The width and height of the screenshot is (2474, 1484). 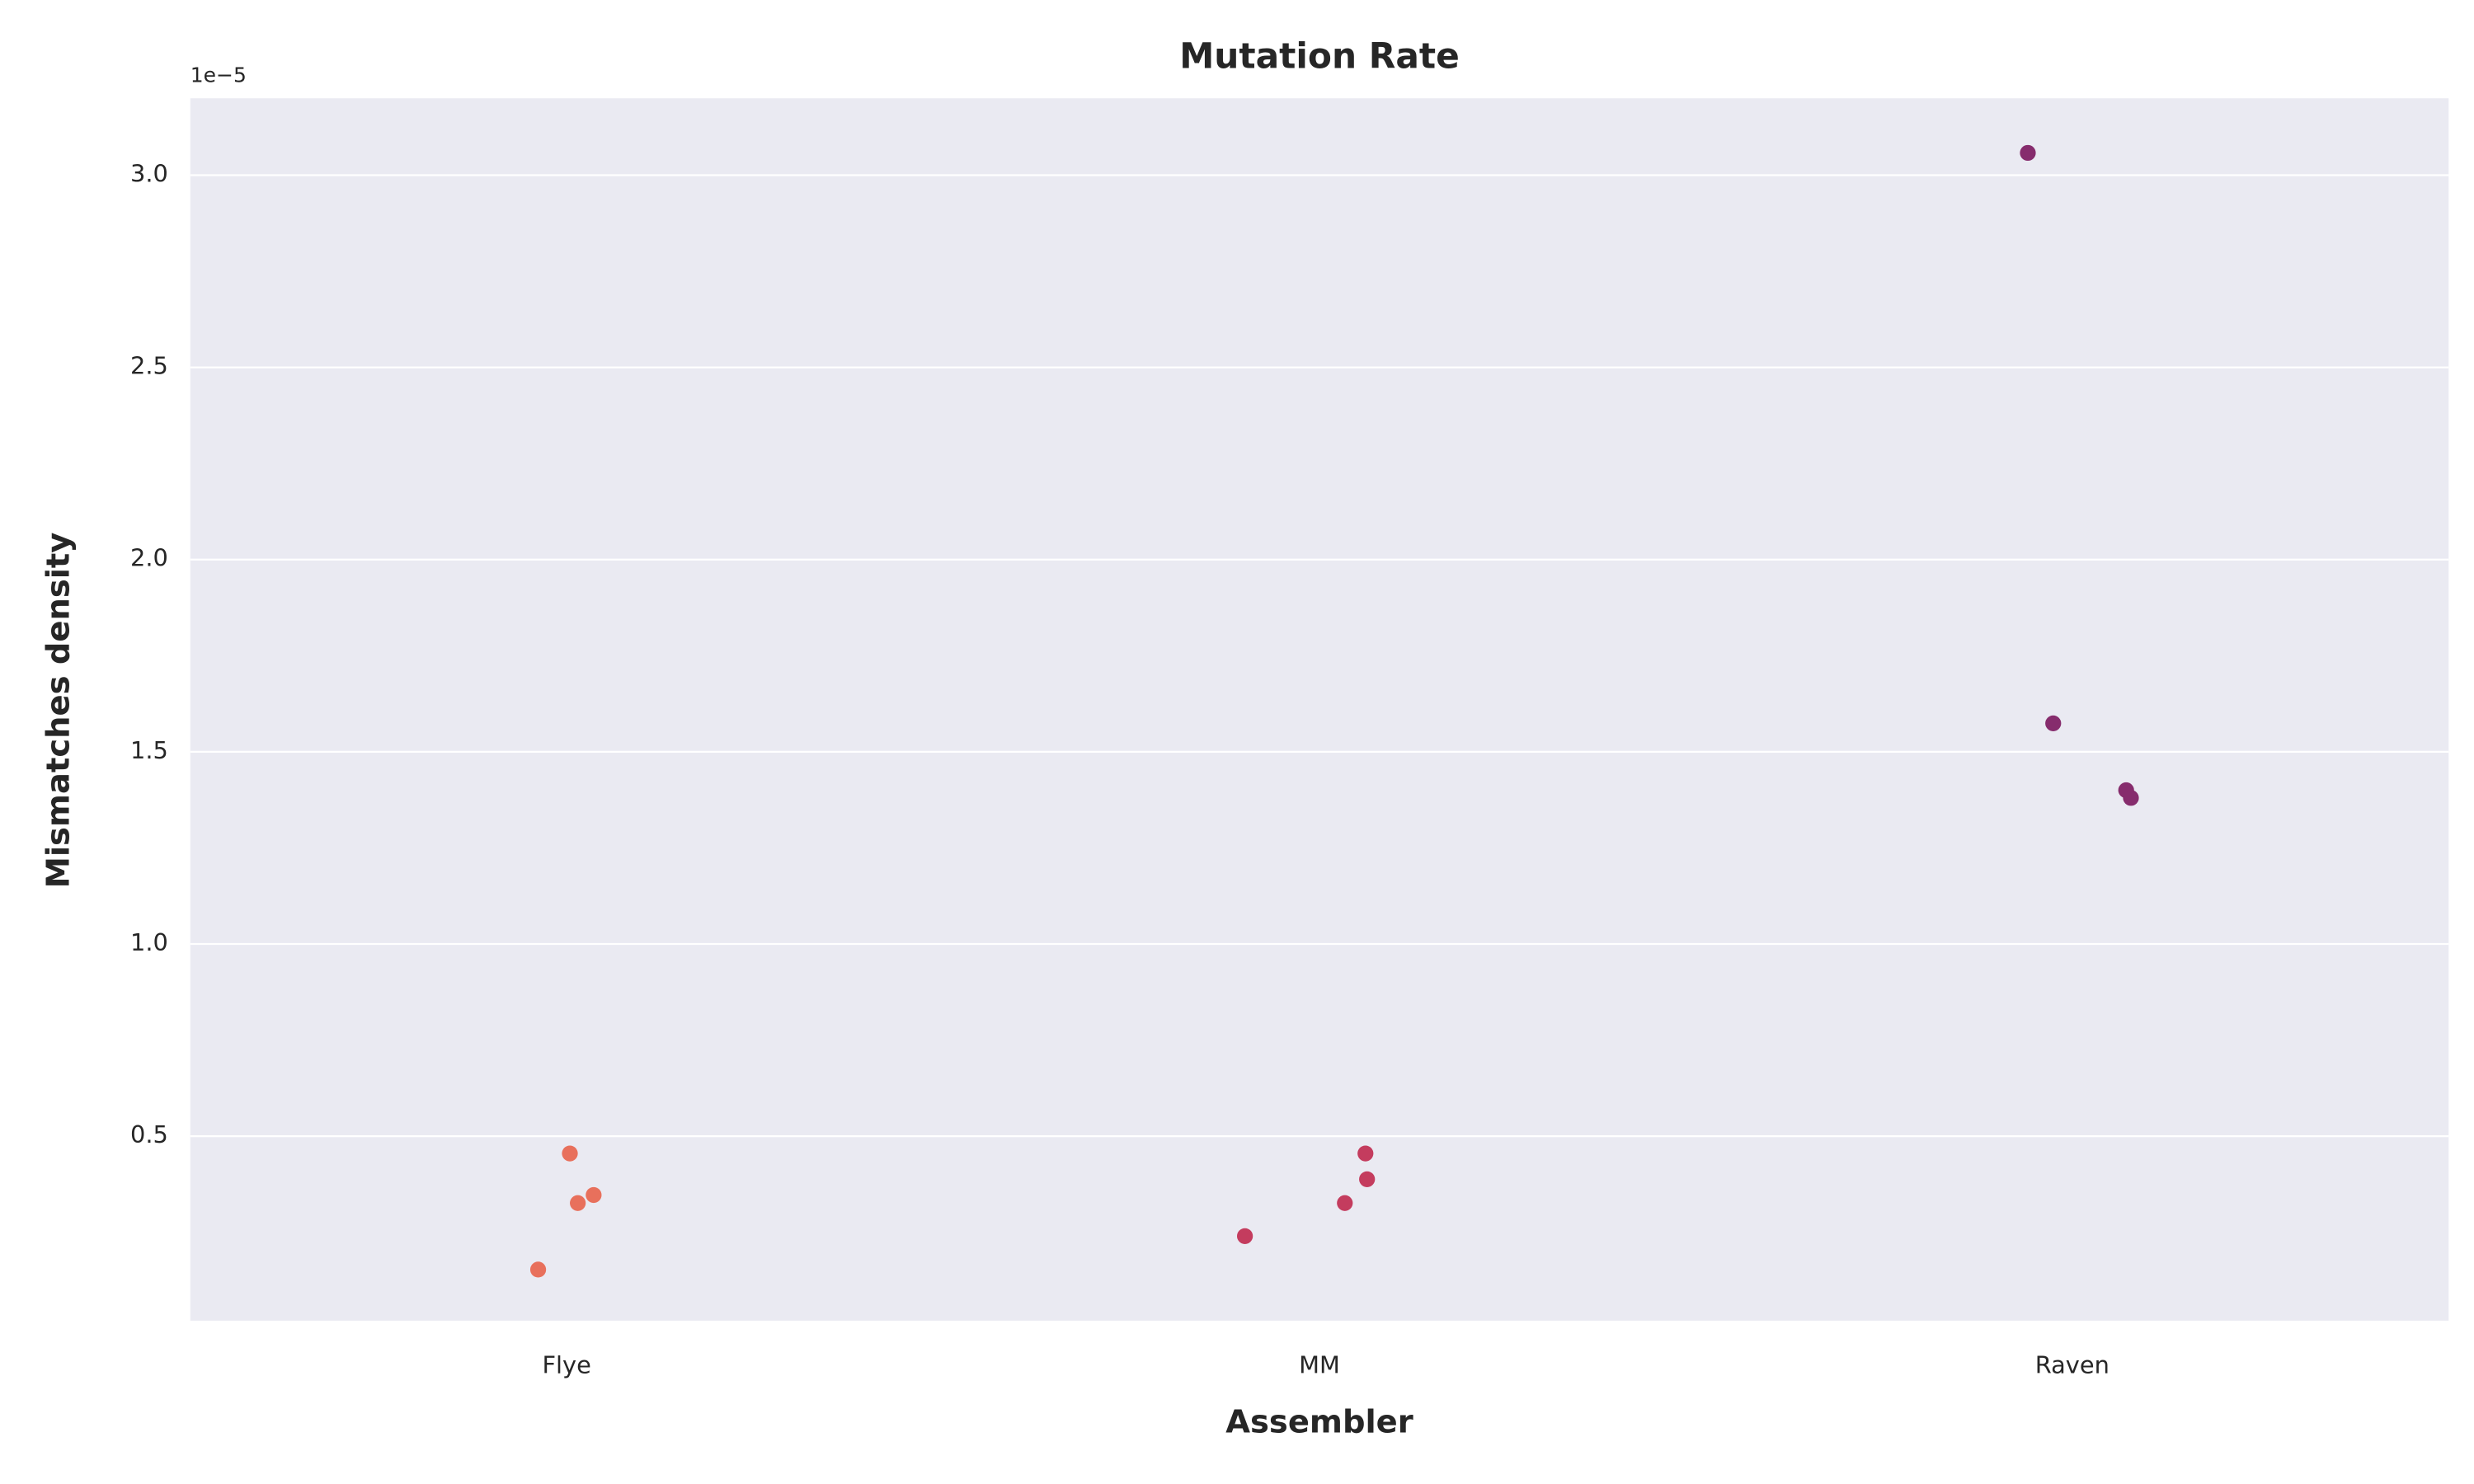 What do you see at coordinates (149, 942) in the screenshot?
I see `y-tick-label: 1.0` at bounding box center [149, 942].